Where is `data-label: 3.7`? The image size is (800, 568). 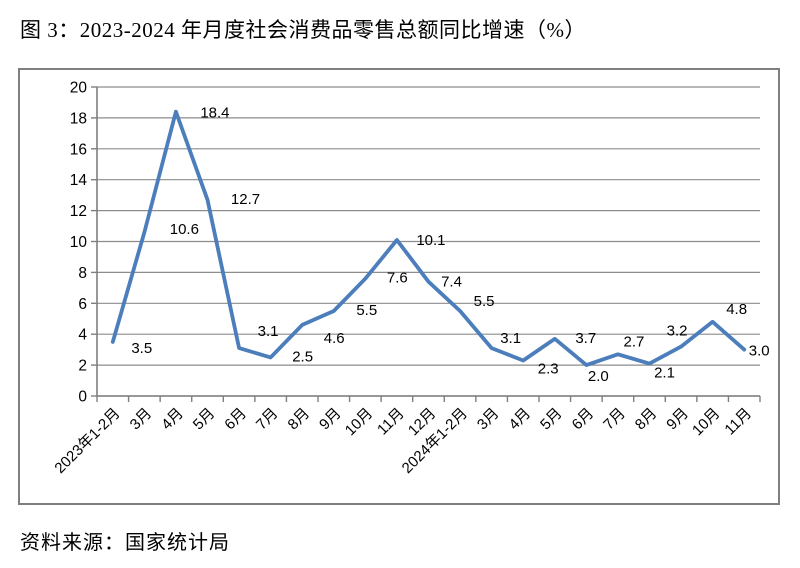
data-label: 3.7 is located at coordinates (585, 338).